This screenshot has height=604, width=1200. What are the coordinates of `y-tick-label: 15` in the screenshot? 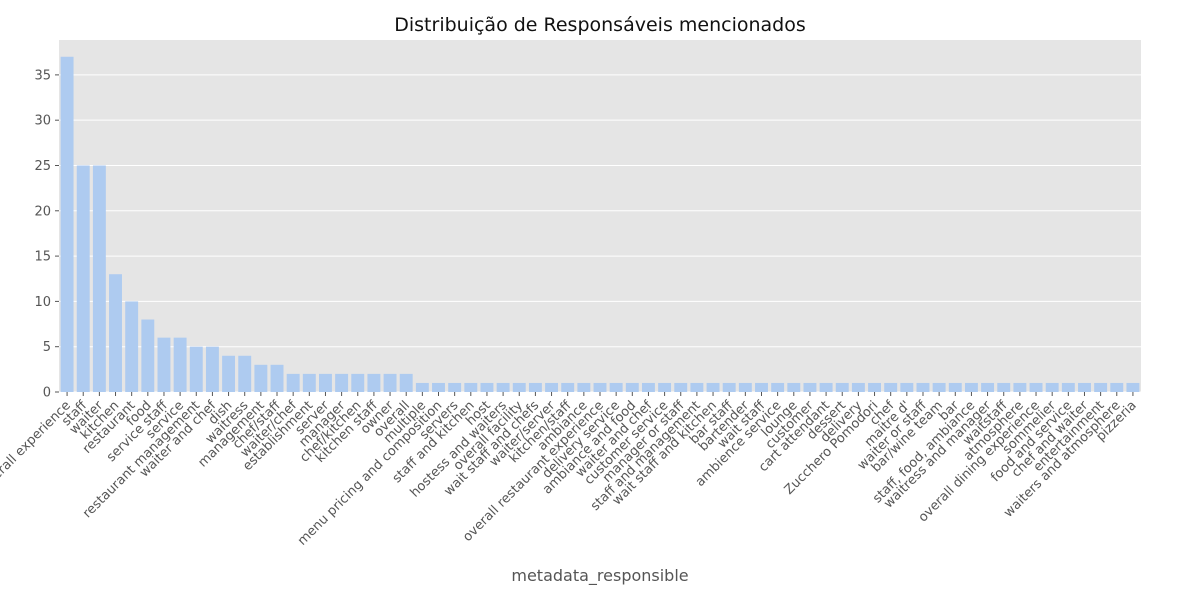 It's located at (42, 257).